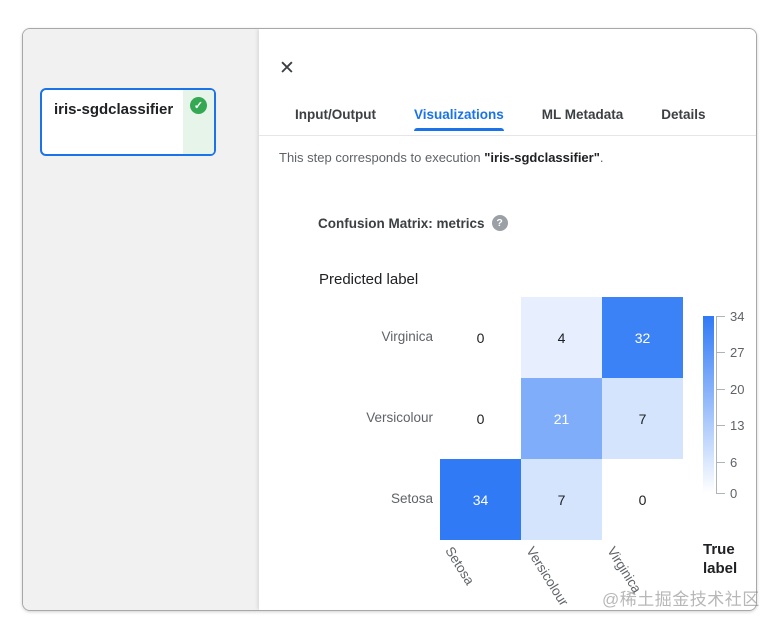  What do you see at coordinates (734, 462) in the screenshot?
I see `colorbar-tick-label: 6` at bounding box center [734, 462].